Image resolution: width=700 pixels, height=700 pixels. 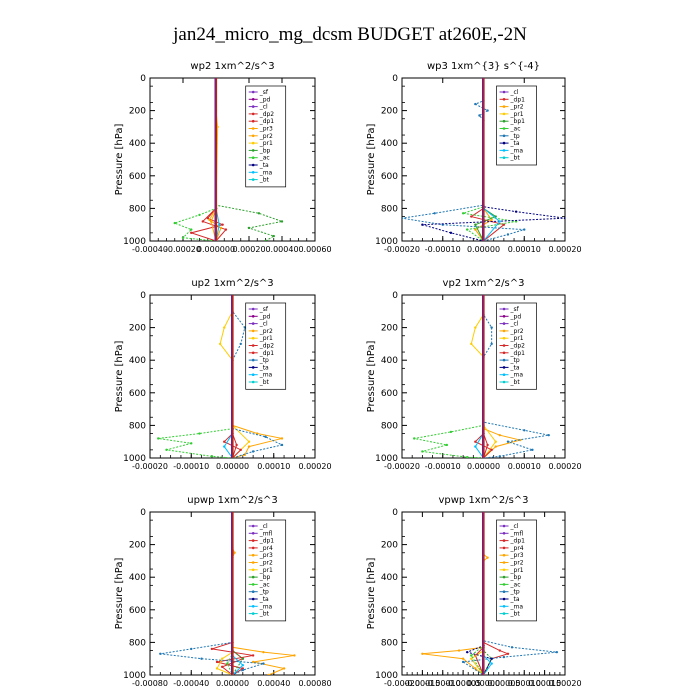 I want to click on legend-label: _tp, so click(x=515, y=360).